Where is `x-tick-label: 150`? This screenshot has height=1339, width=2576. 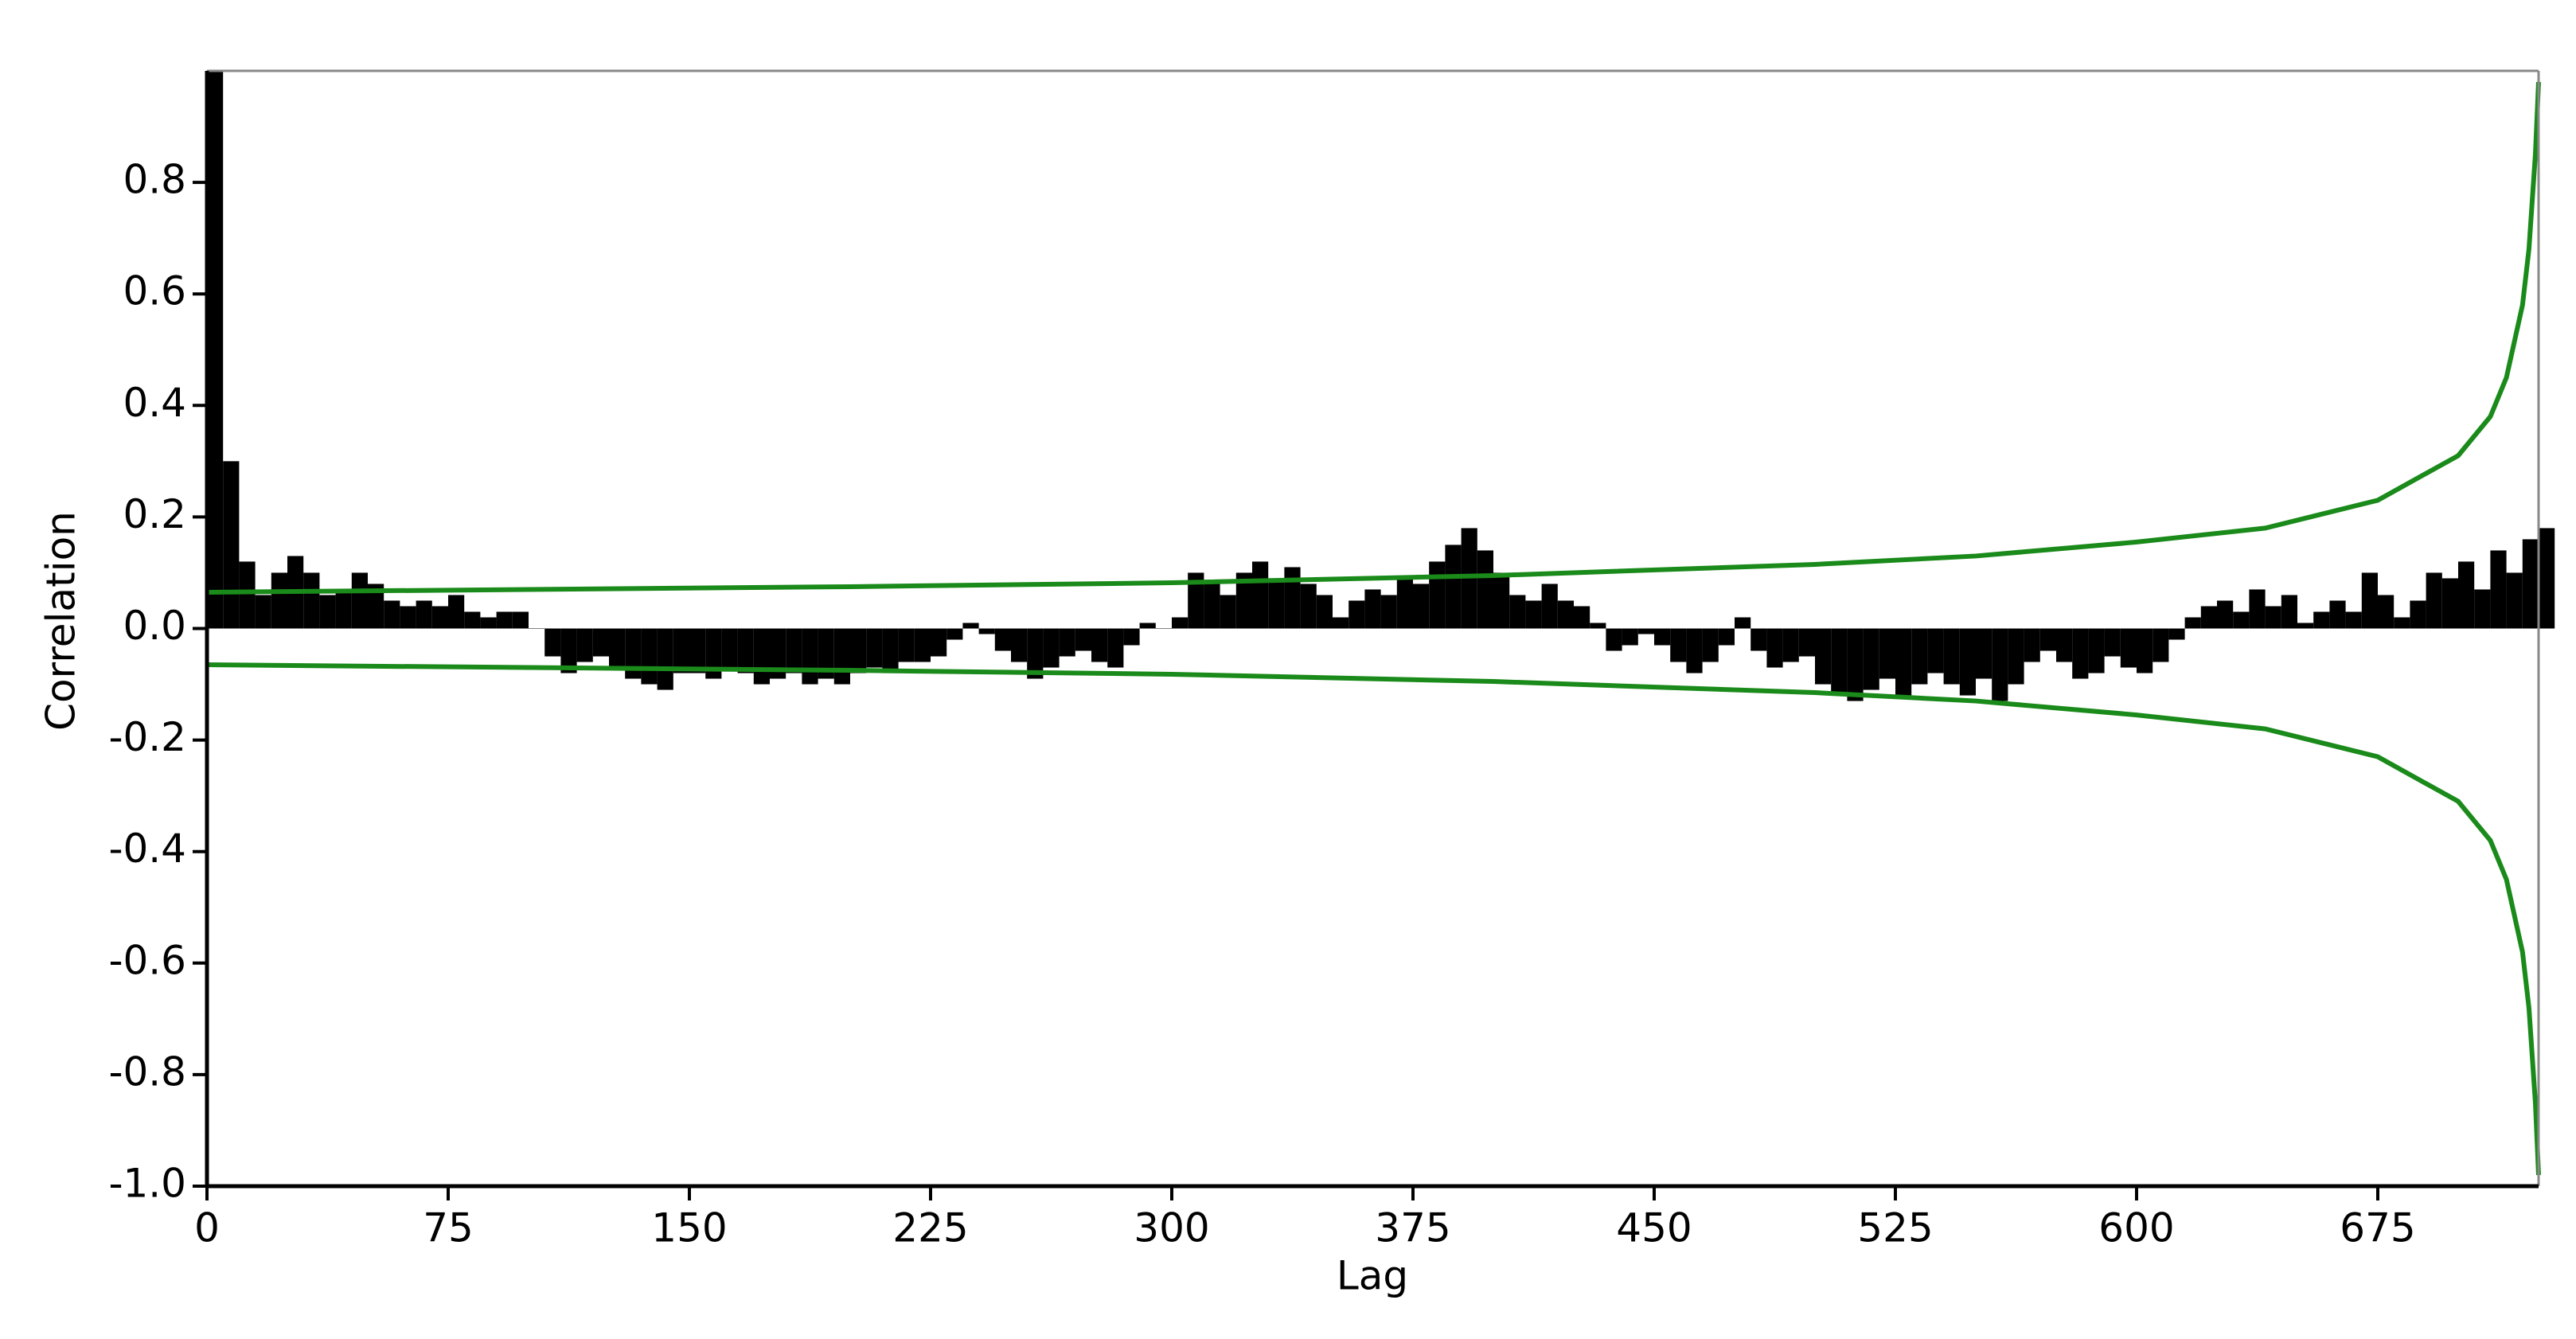 x-tick-label: 150 is located at coordinates (689, 1228).